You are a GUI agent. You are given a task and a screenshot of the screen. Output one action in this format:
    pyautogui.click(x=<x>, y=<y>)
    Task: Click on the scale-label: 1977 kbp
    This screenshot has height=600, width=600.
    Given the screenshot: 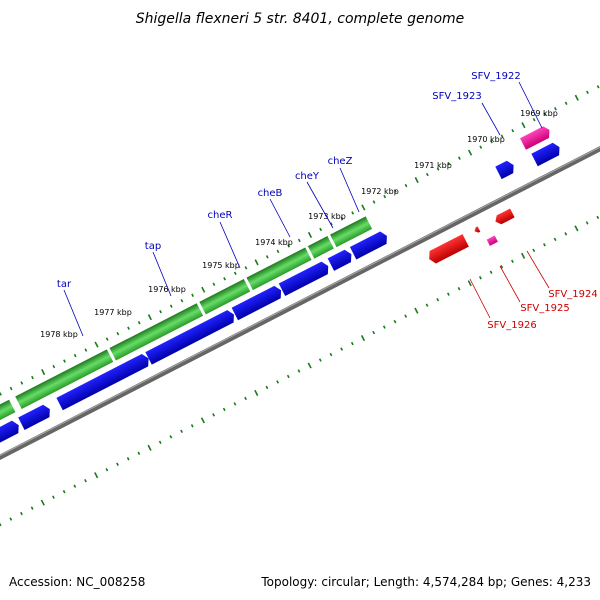 What is the action you would take?
    pyautogui.click(x=113, y=312)
    